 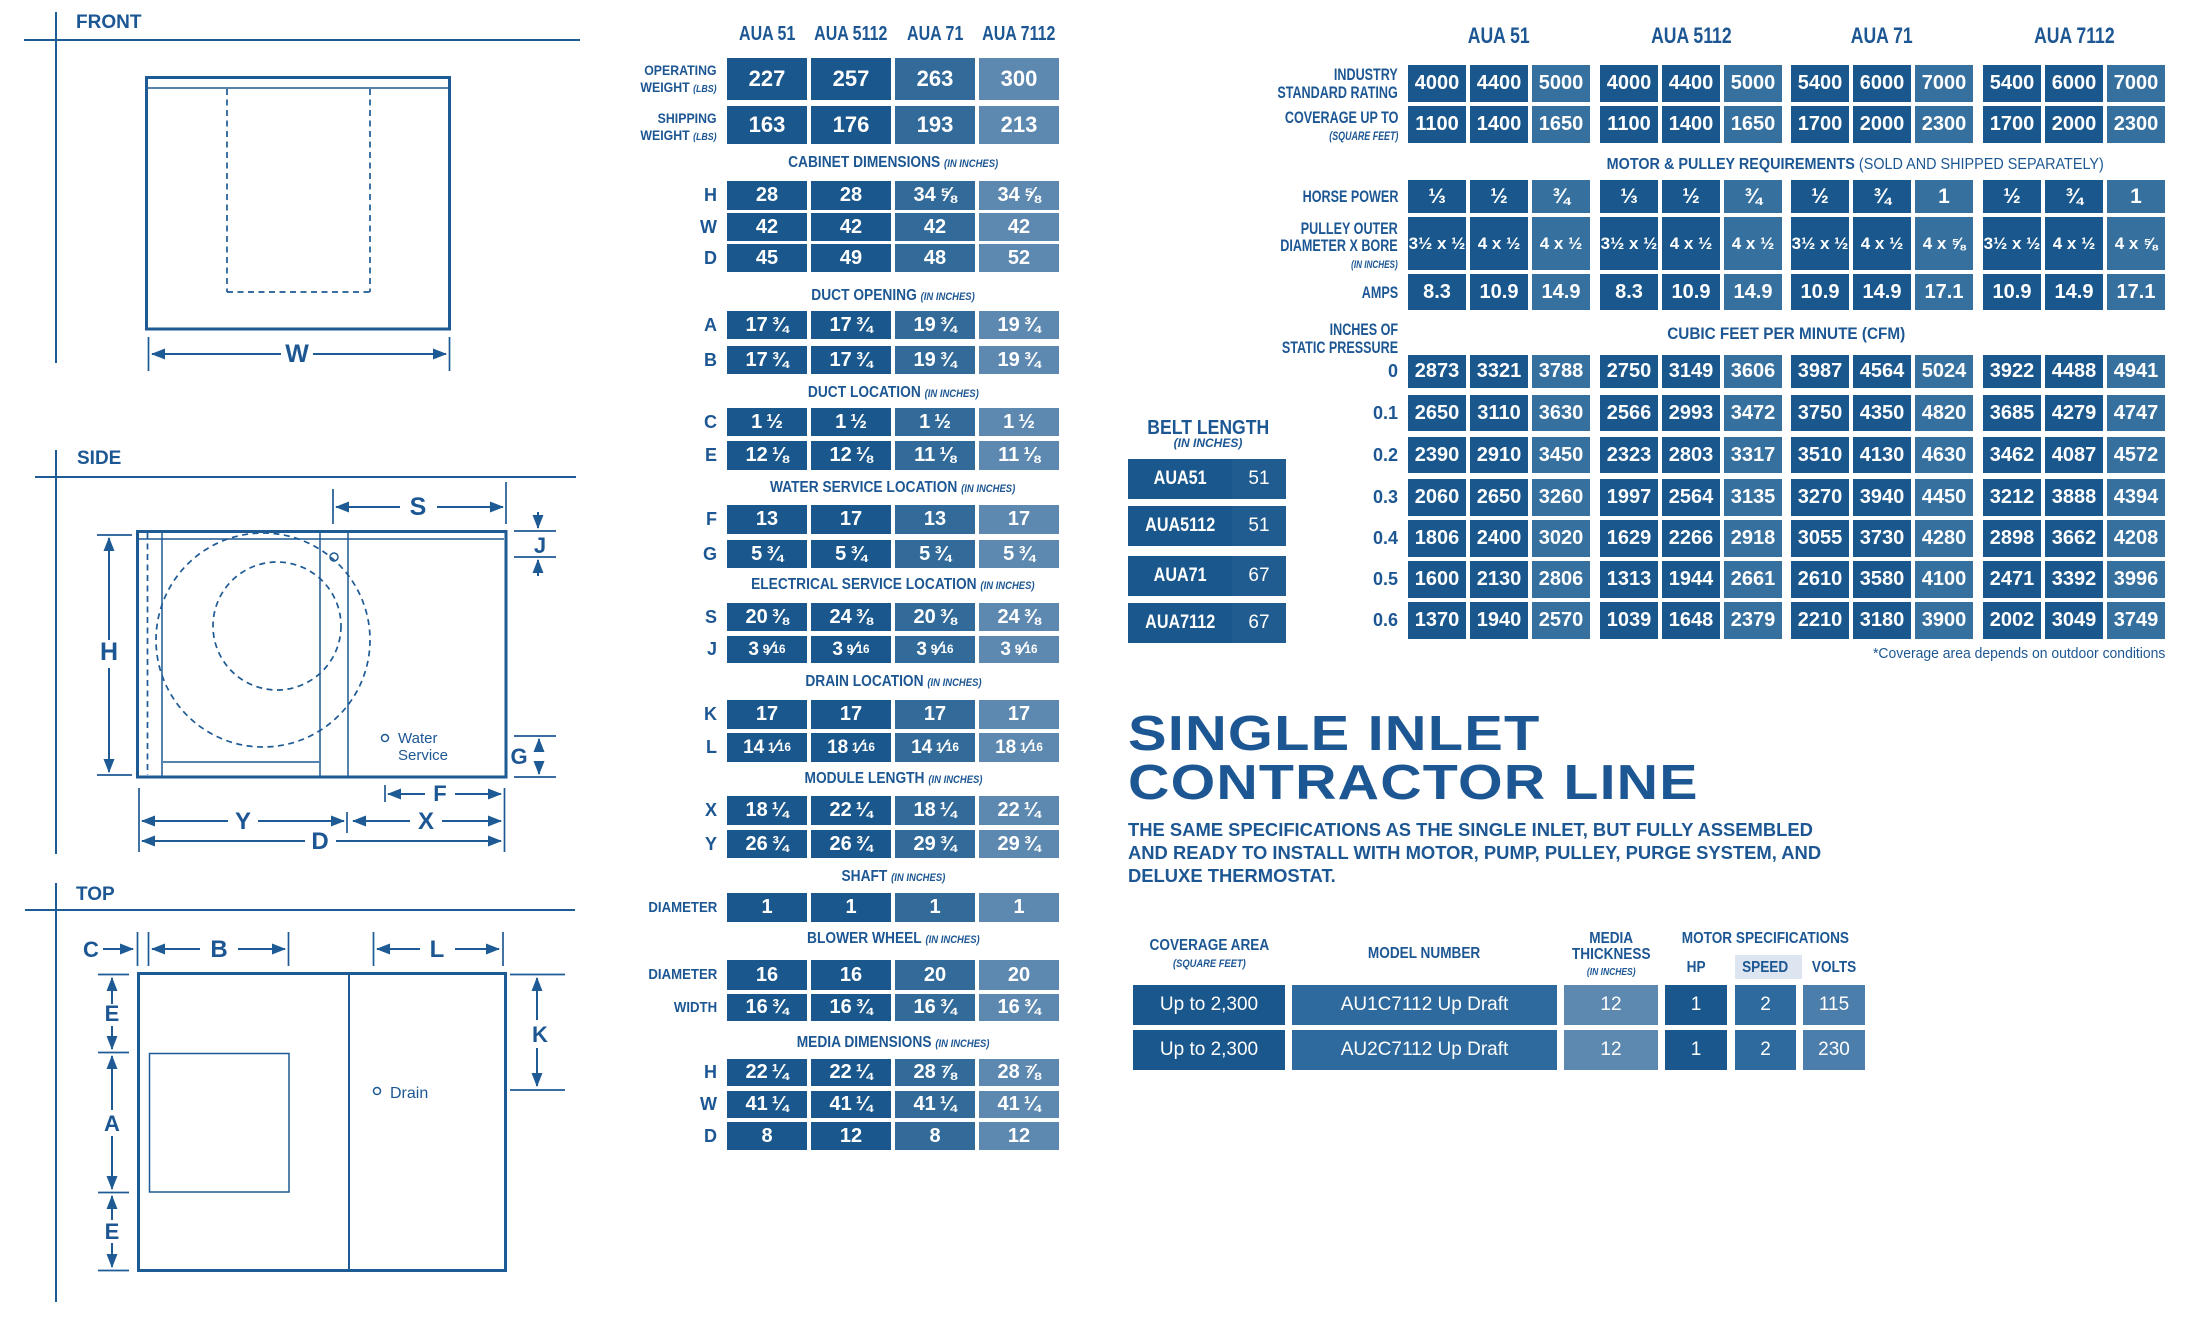 What do you see at coordinates (297, 354) in the screenshot?
I see `svg-text: W` at bounding box center [297, 354].